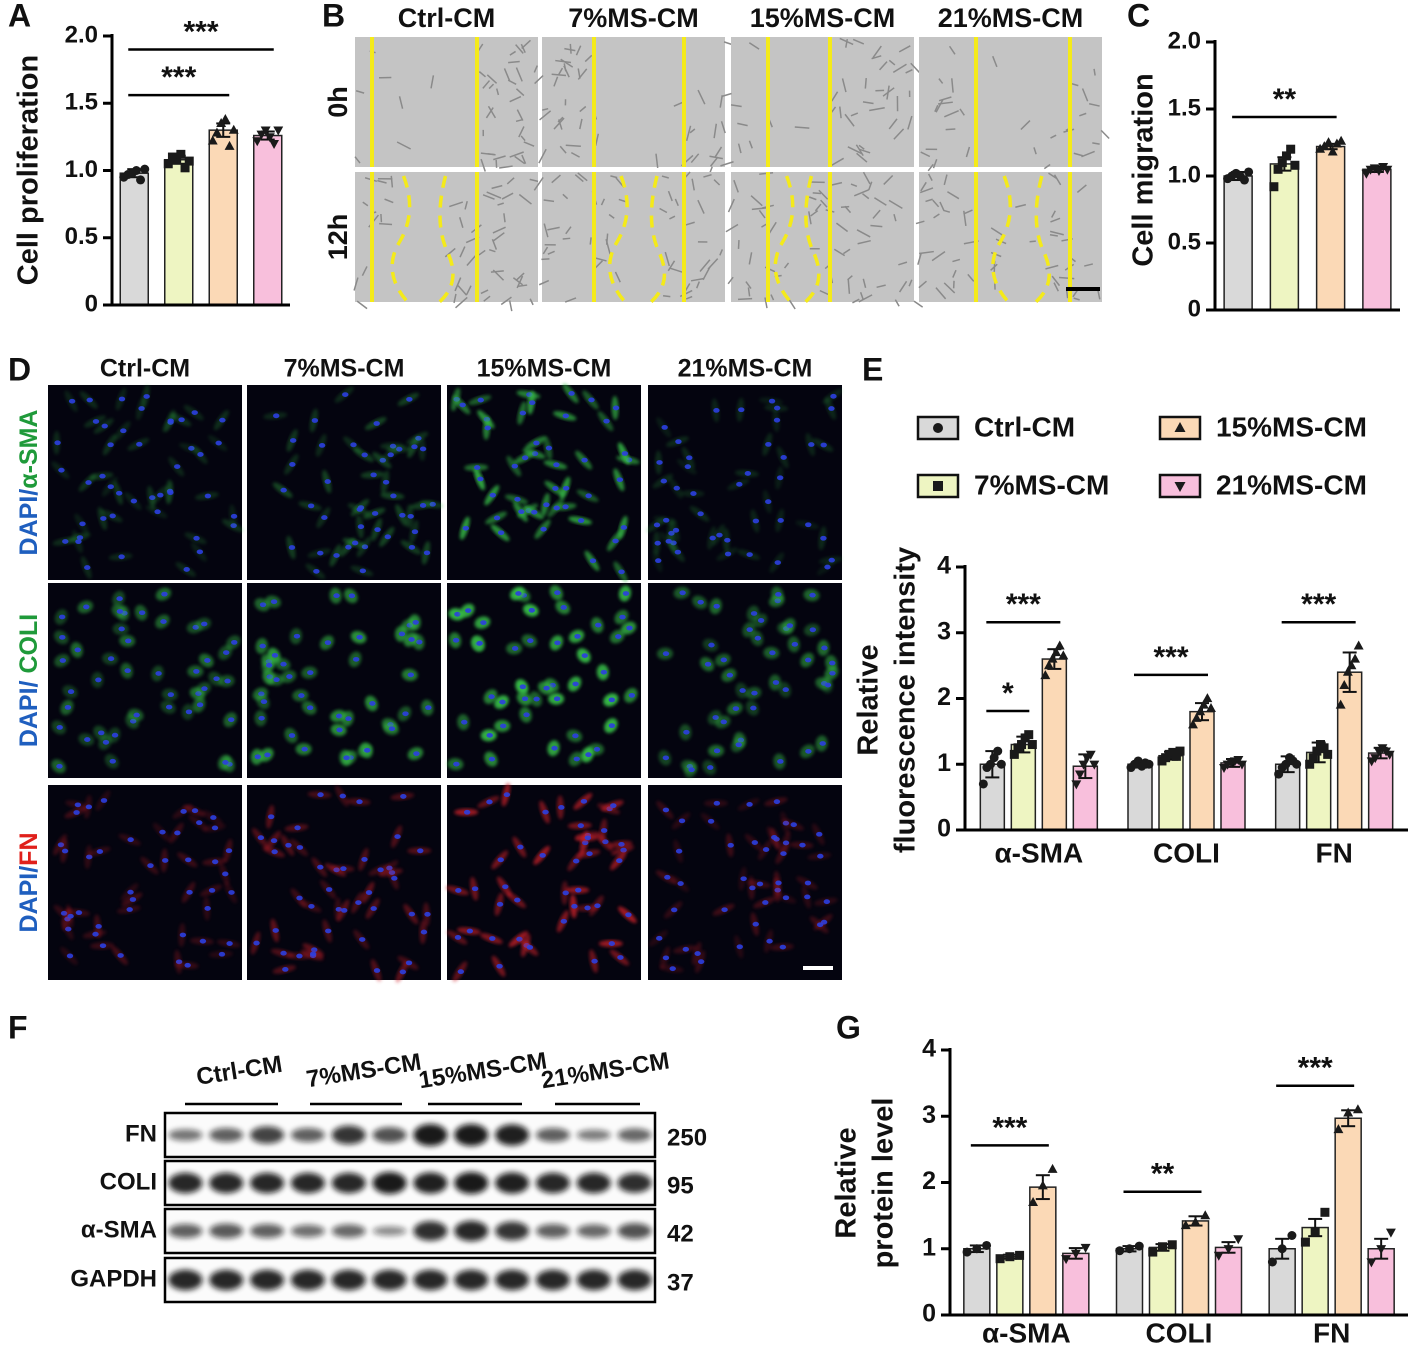 Image resolution: width=1418 pixels, height=1346 pixels. Describe the element at coordinates (446, 18) in the screenshot. I see `column-header: Ctrl-CM` at that location.